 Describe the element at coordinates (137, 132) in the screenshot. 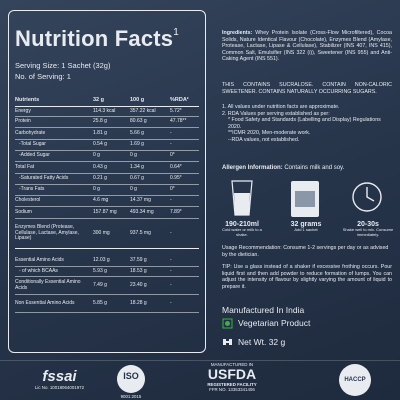

I see `nutrient-value: 5.66 g` at that location.